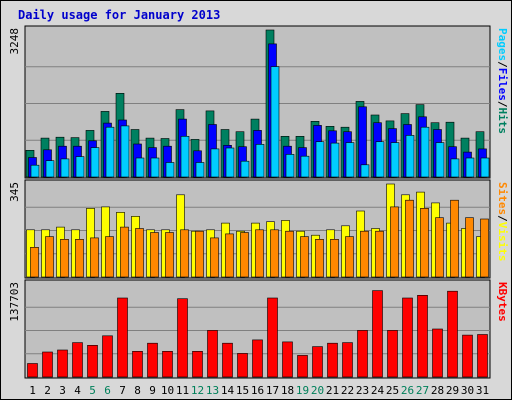  Describe the element at coordinates (502, 121) in the screenshot. I see `legend-part: Hits` at that location.